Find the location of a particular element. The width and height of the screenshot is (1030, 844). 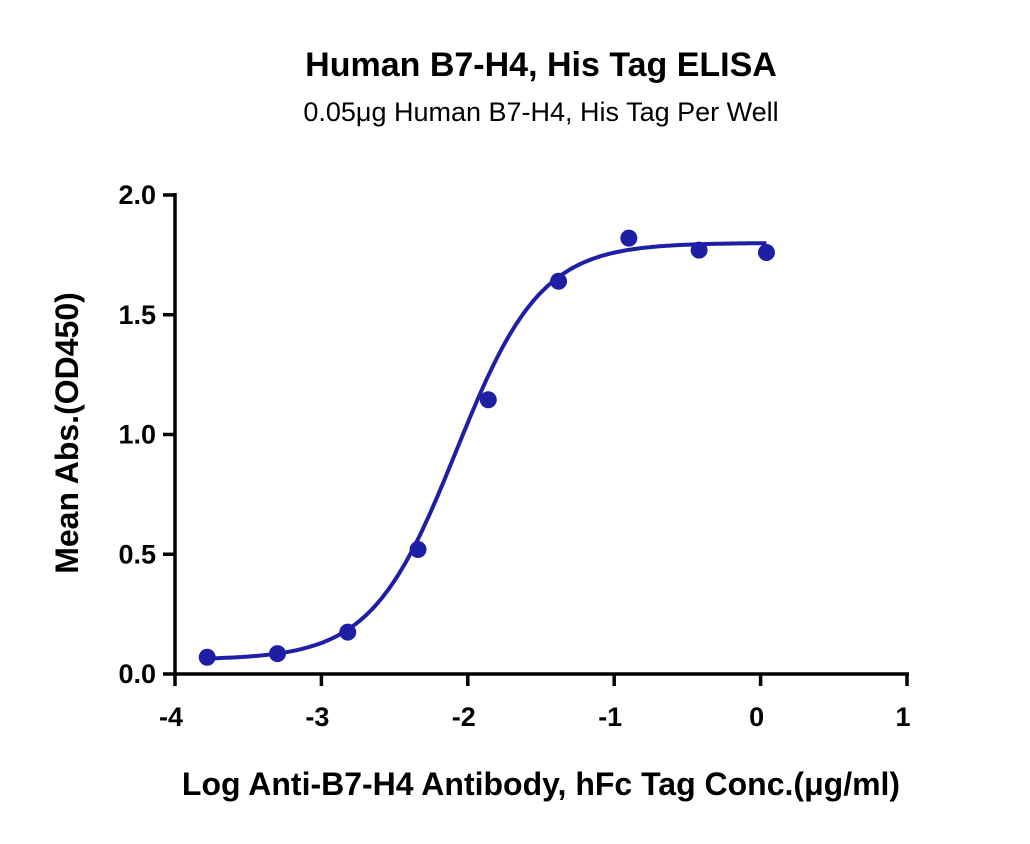

x-tick-label: -4 is located at coordinates (171, 717).